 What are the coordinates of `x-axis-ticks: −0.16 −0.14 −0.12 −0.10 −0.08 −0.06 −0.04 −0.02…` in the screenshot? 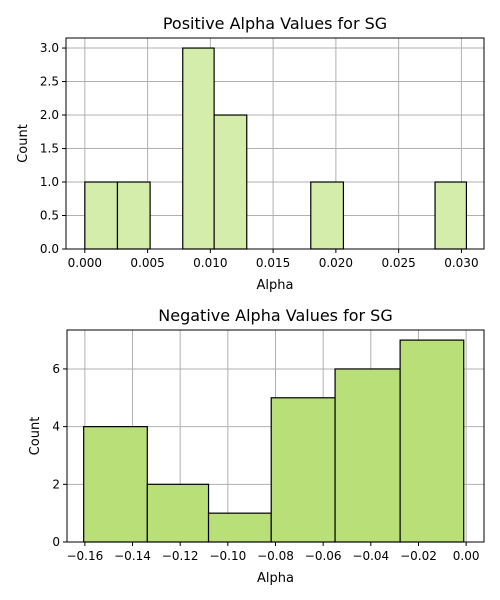 It's located at (272, 552).